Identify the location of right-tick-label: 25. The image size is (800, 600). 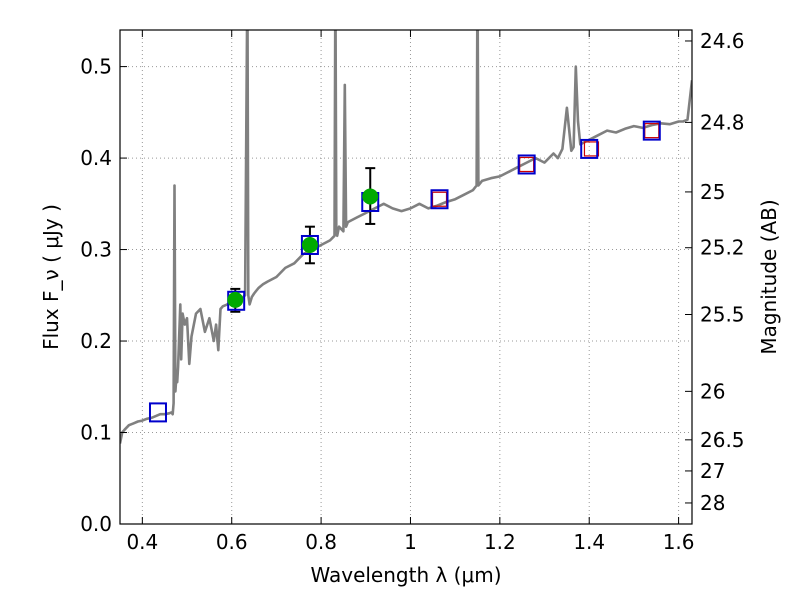
(712, 192).